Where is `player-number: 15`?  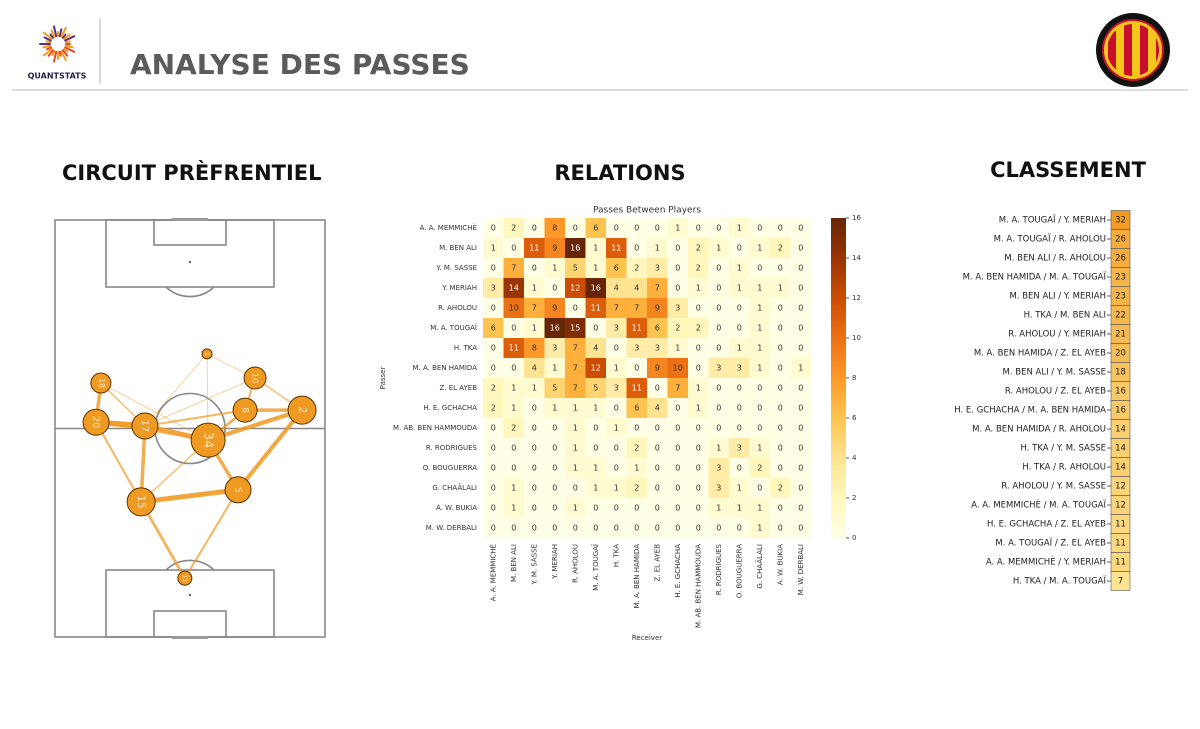 player-number: 15 is located at coordinates (141, 501).